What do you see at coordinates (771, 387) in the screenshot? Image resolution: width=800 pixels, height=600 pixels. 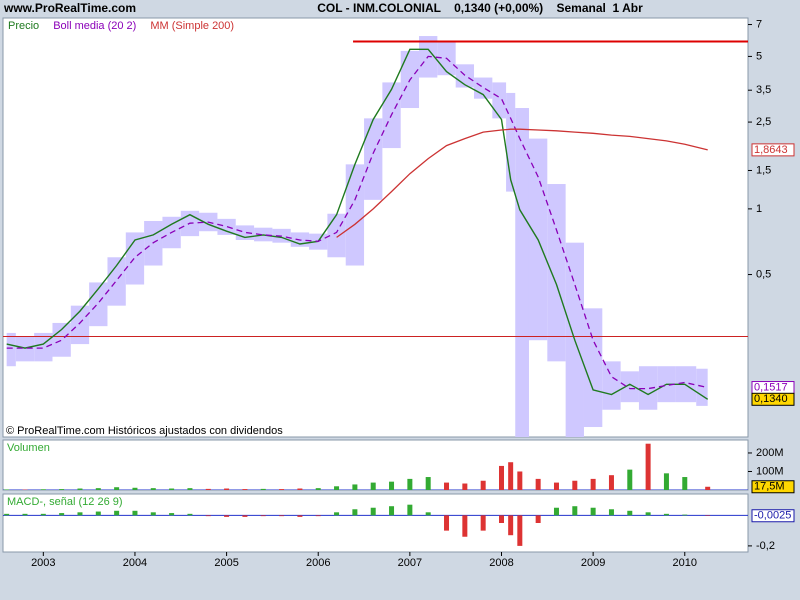 I see `value-marker-label: 0,1517` at bounding box center [771, 387].